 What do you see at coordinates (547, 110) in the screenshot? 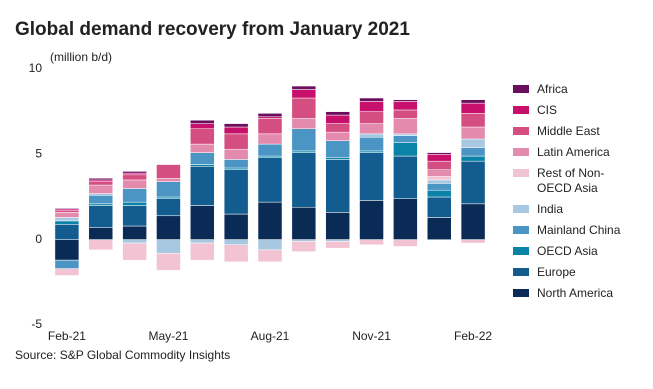
I see `legend-label: CIS` at bounding box center [547, 110].